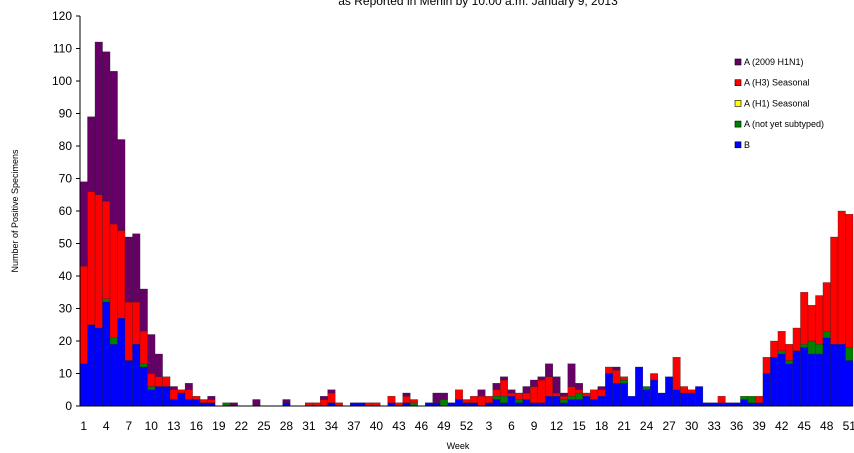 The width and height of the screenshot is (854, 453). Describe the element at coordinates (760, 426) in the screenshot. I see `x-tick-label: 39` at that location.